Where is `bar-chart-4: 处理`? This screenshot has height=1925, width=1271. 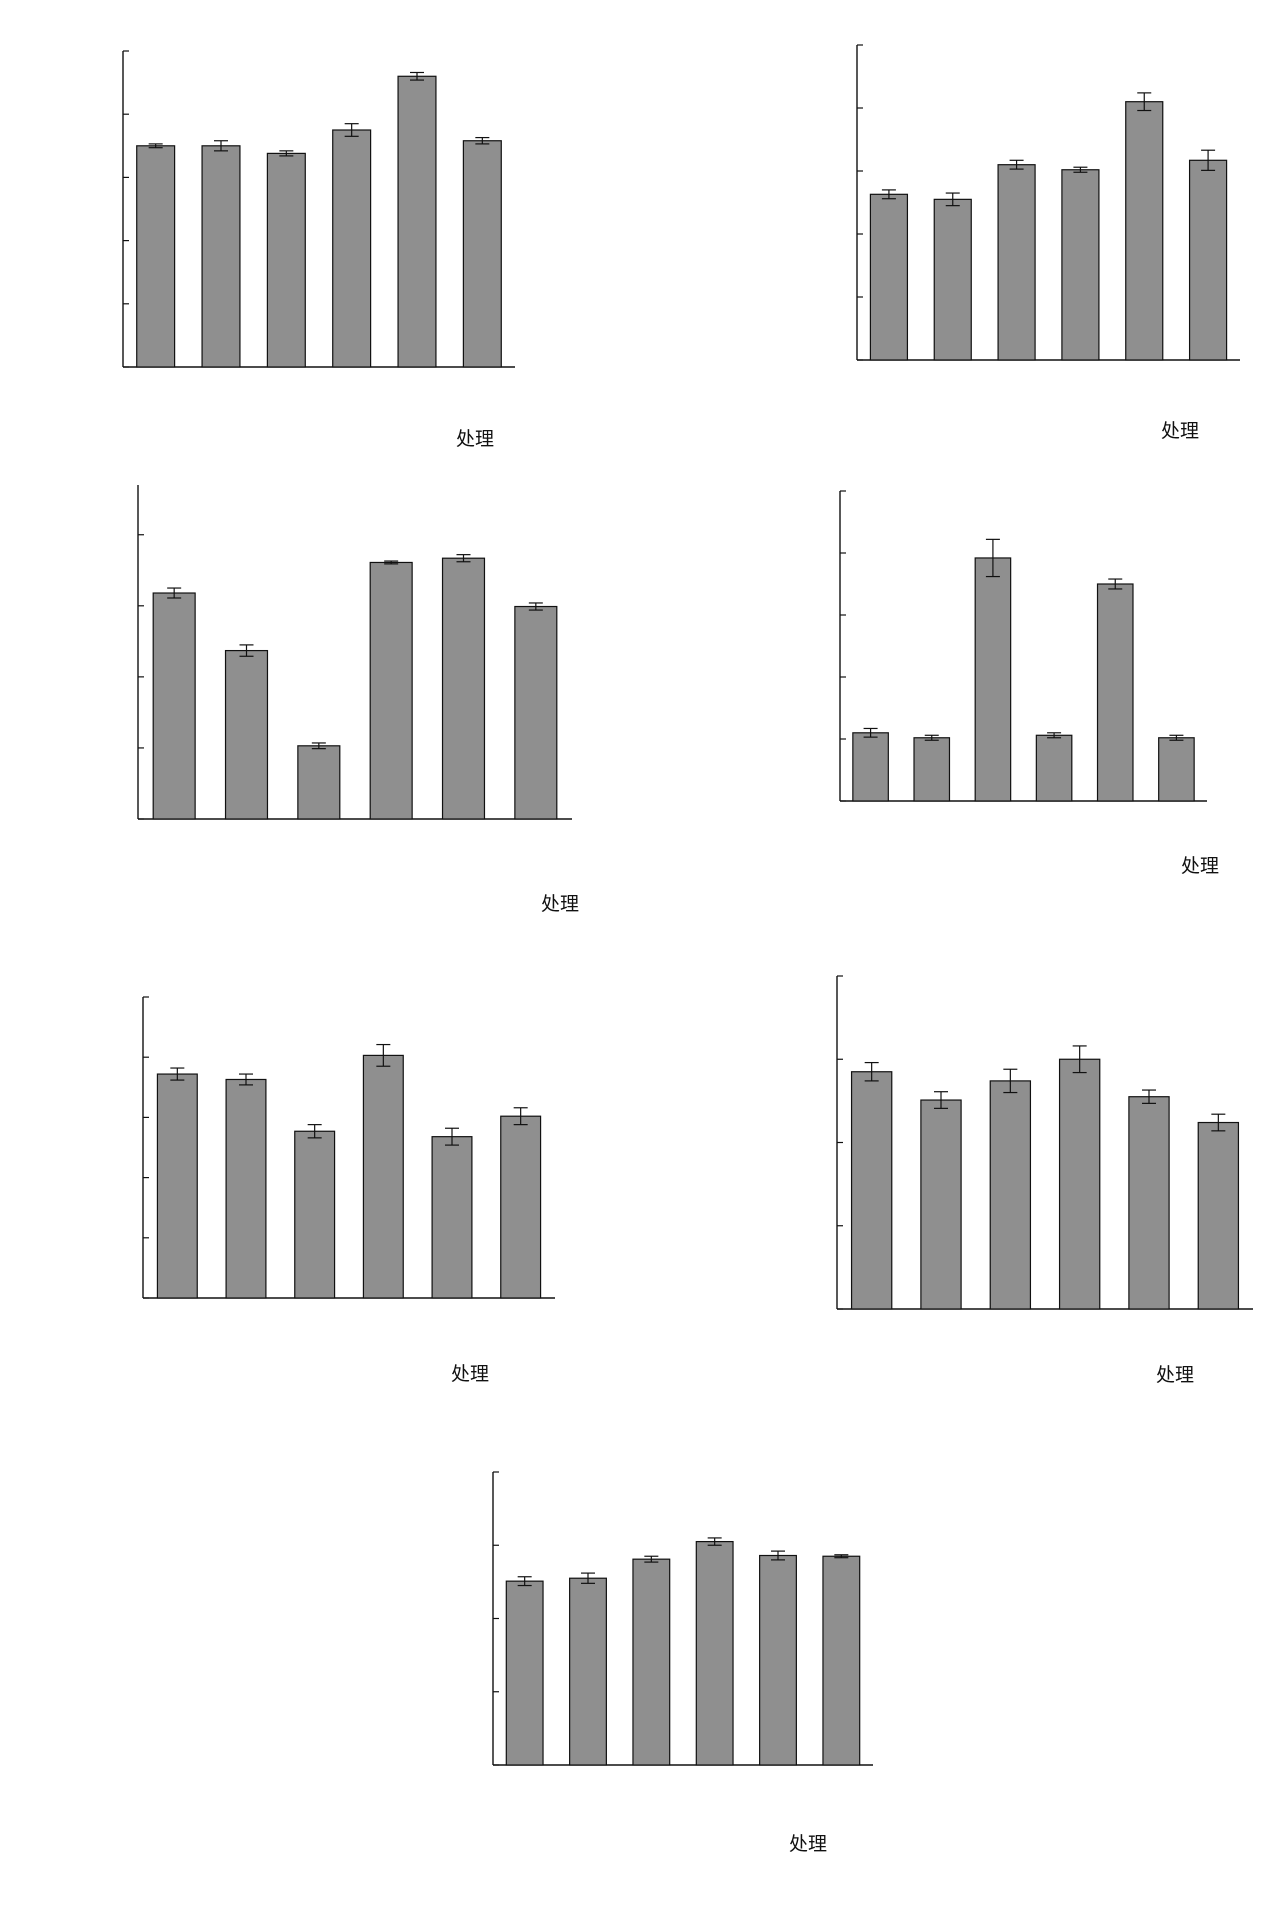
bar-chart-4: 处理 is located at coordinates (1029, 683).